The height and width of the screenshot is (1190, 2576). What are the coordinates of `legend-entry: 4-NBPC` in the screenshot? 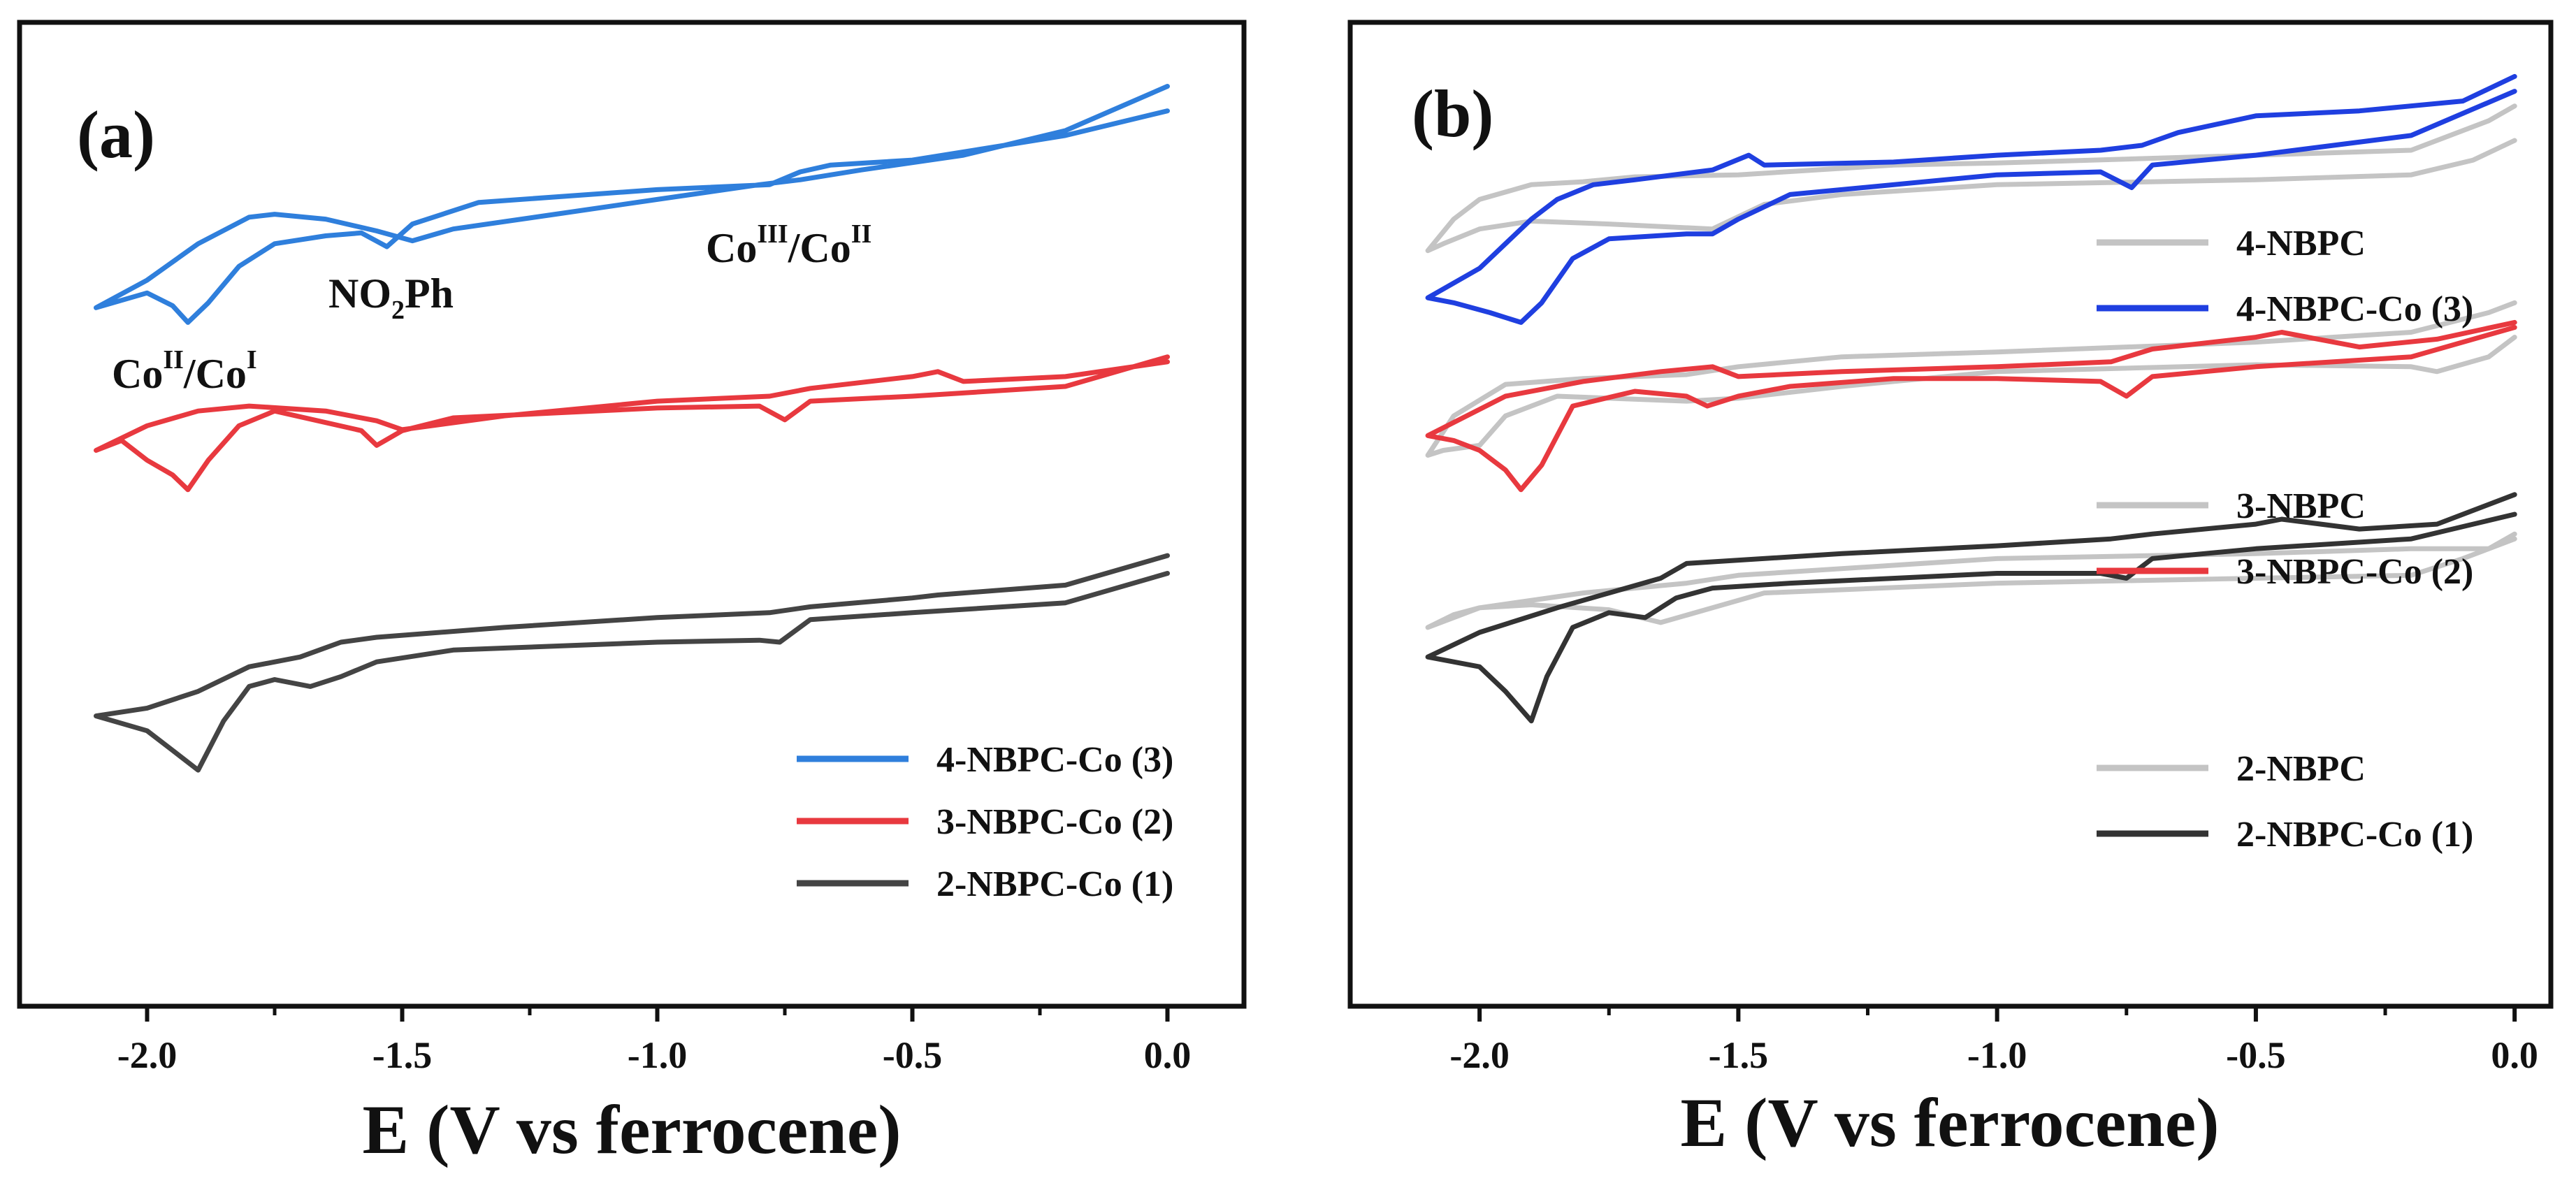 It's located at (2301, 243).